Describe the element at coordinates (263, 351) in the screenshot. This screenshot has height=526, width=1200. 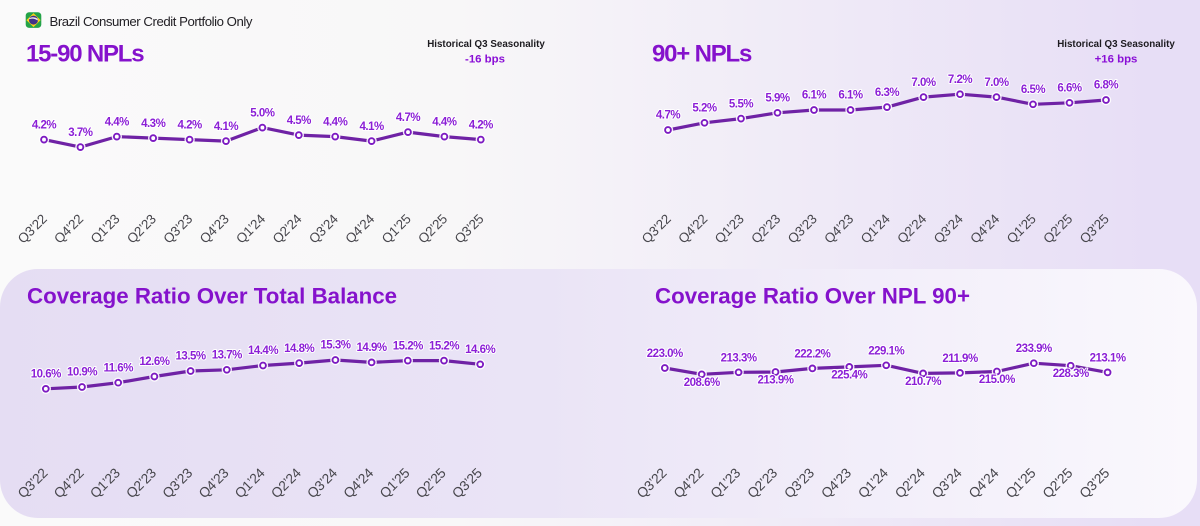
I see `svg-text: 14.4%` at that location.